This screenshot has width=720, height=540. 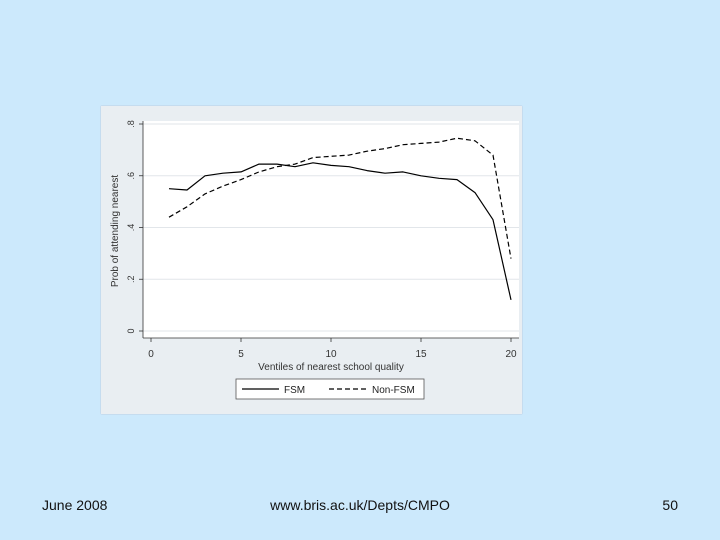 What do you see at coordinates (360, 505) in the screenshot?
I see `footer-url: www.bris.ac.uk/Depts/CMPO` at bounding box center [360, 505].